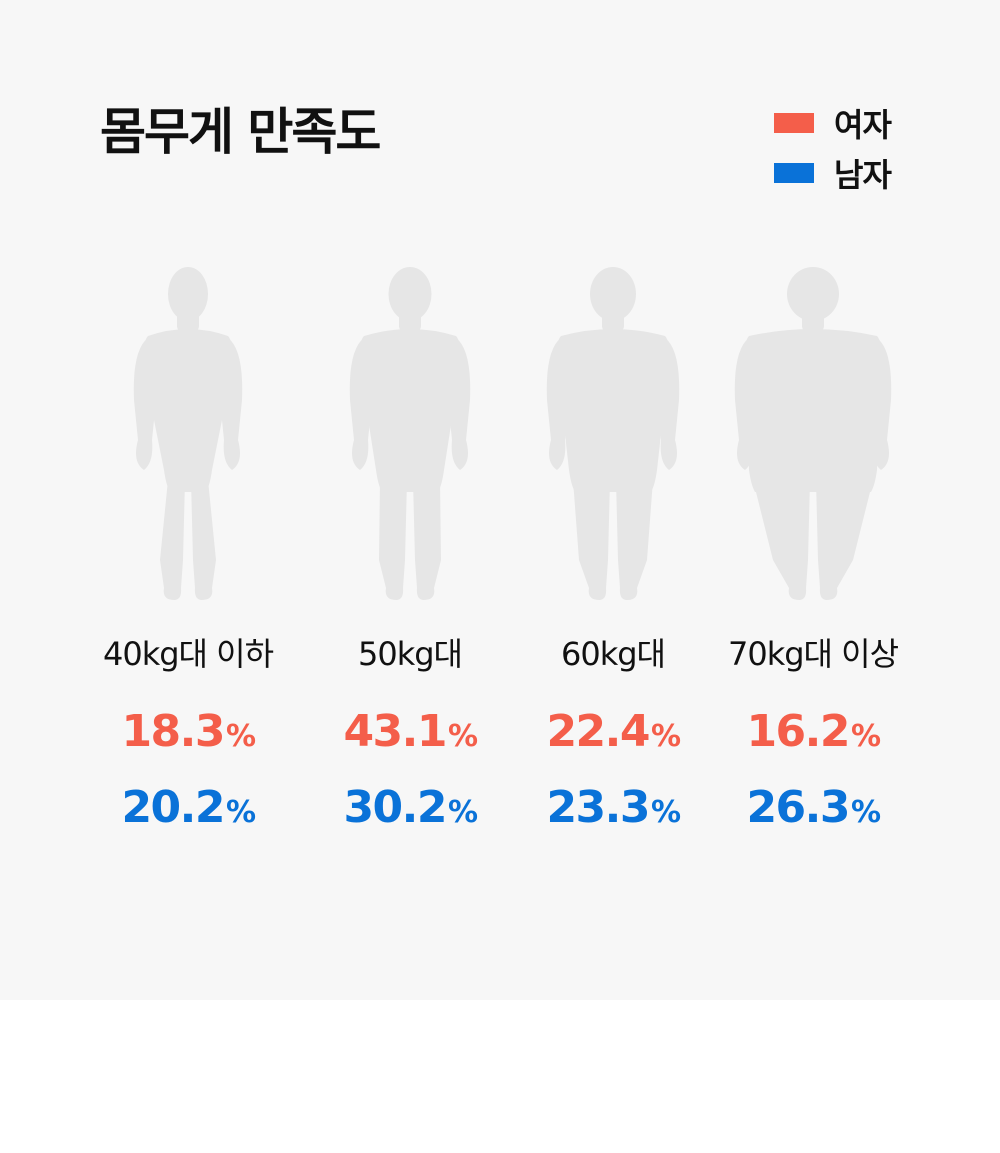 Image resolution: width=1000 pixels, height=1153 pixels. What do you see at coordinates (410, 807) in the screenshot?
I see `male-value-label: 30.2%` at bounding box center [410, 807].